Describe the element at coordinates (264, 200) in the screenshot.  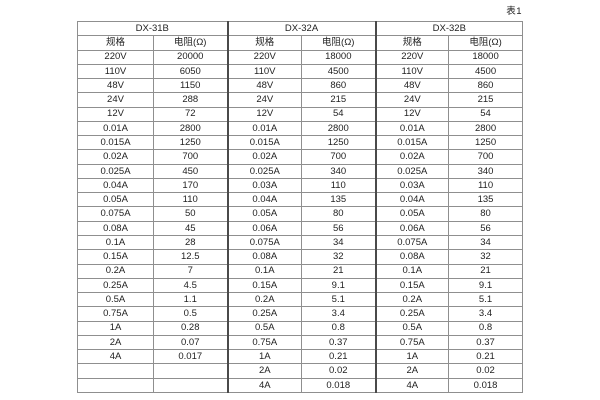
I see `spec-cell: 0.04A` at that location.